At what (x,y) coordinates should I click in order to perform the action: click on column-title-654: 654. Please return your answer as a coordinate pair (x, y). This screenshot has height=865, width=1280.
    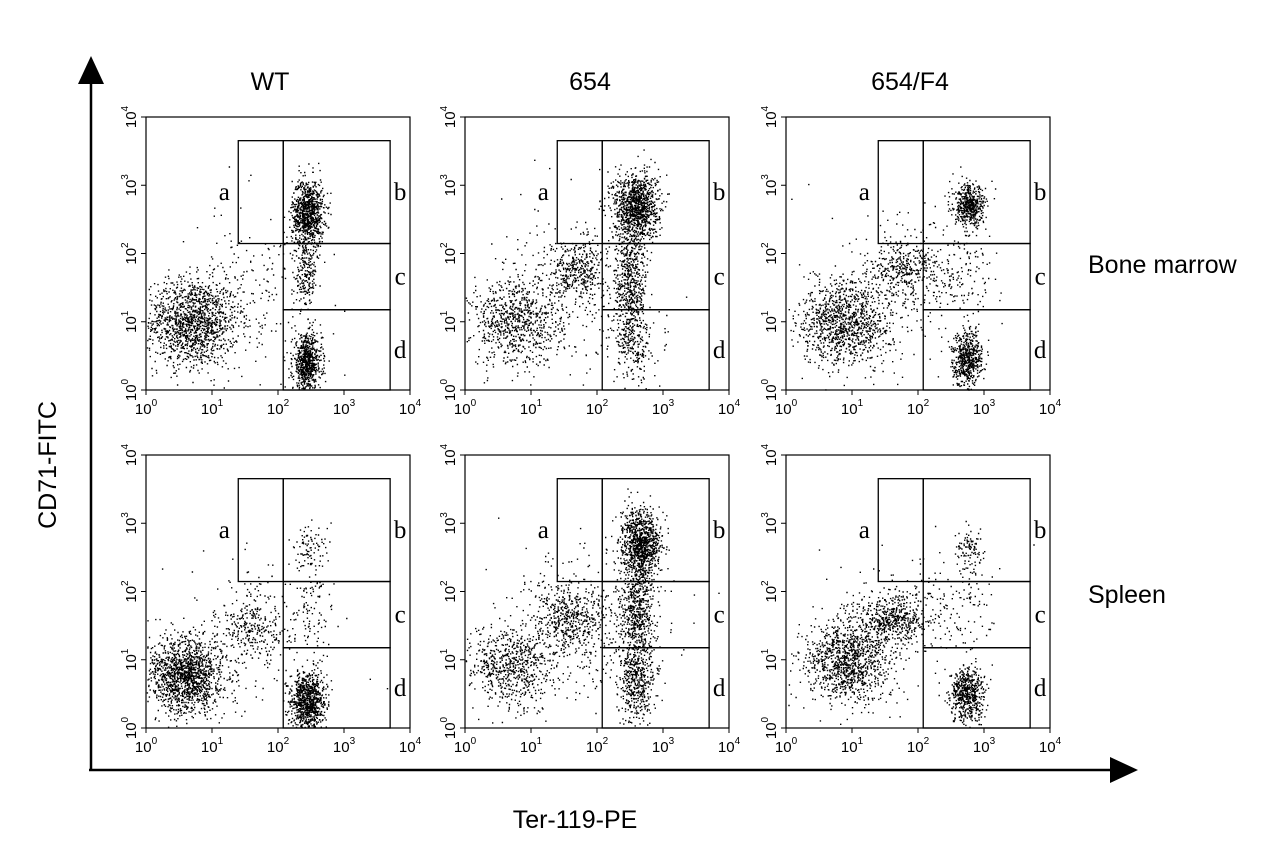
    Looking at the image, I should click on (590, 82).